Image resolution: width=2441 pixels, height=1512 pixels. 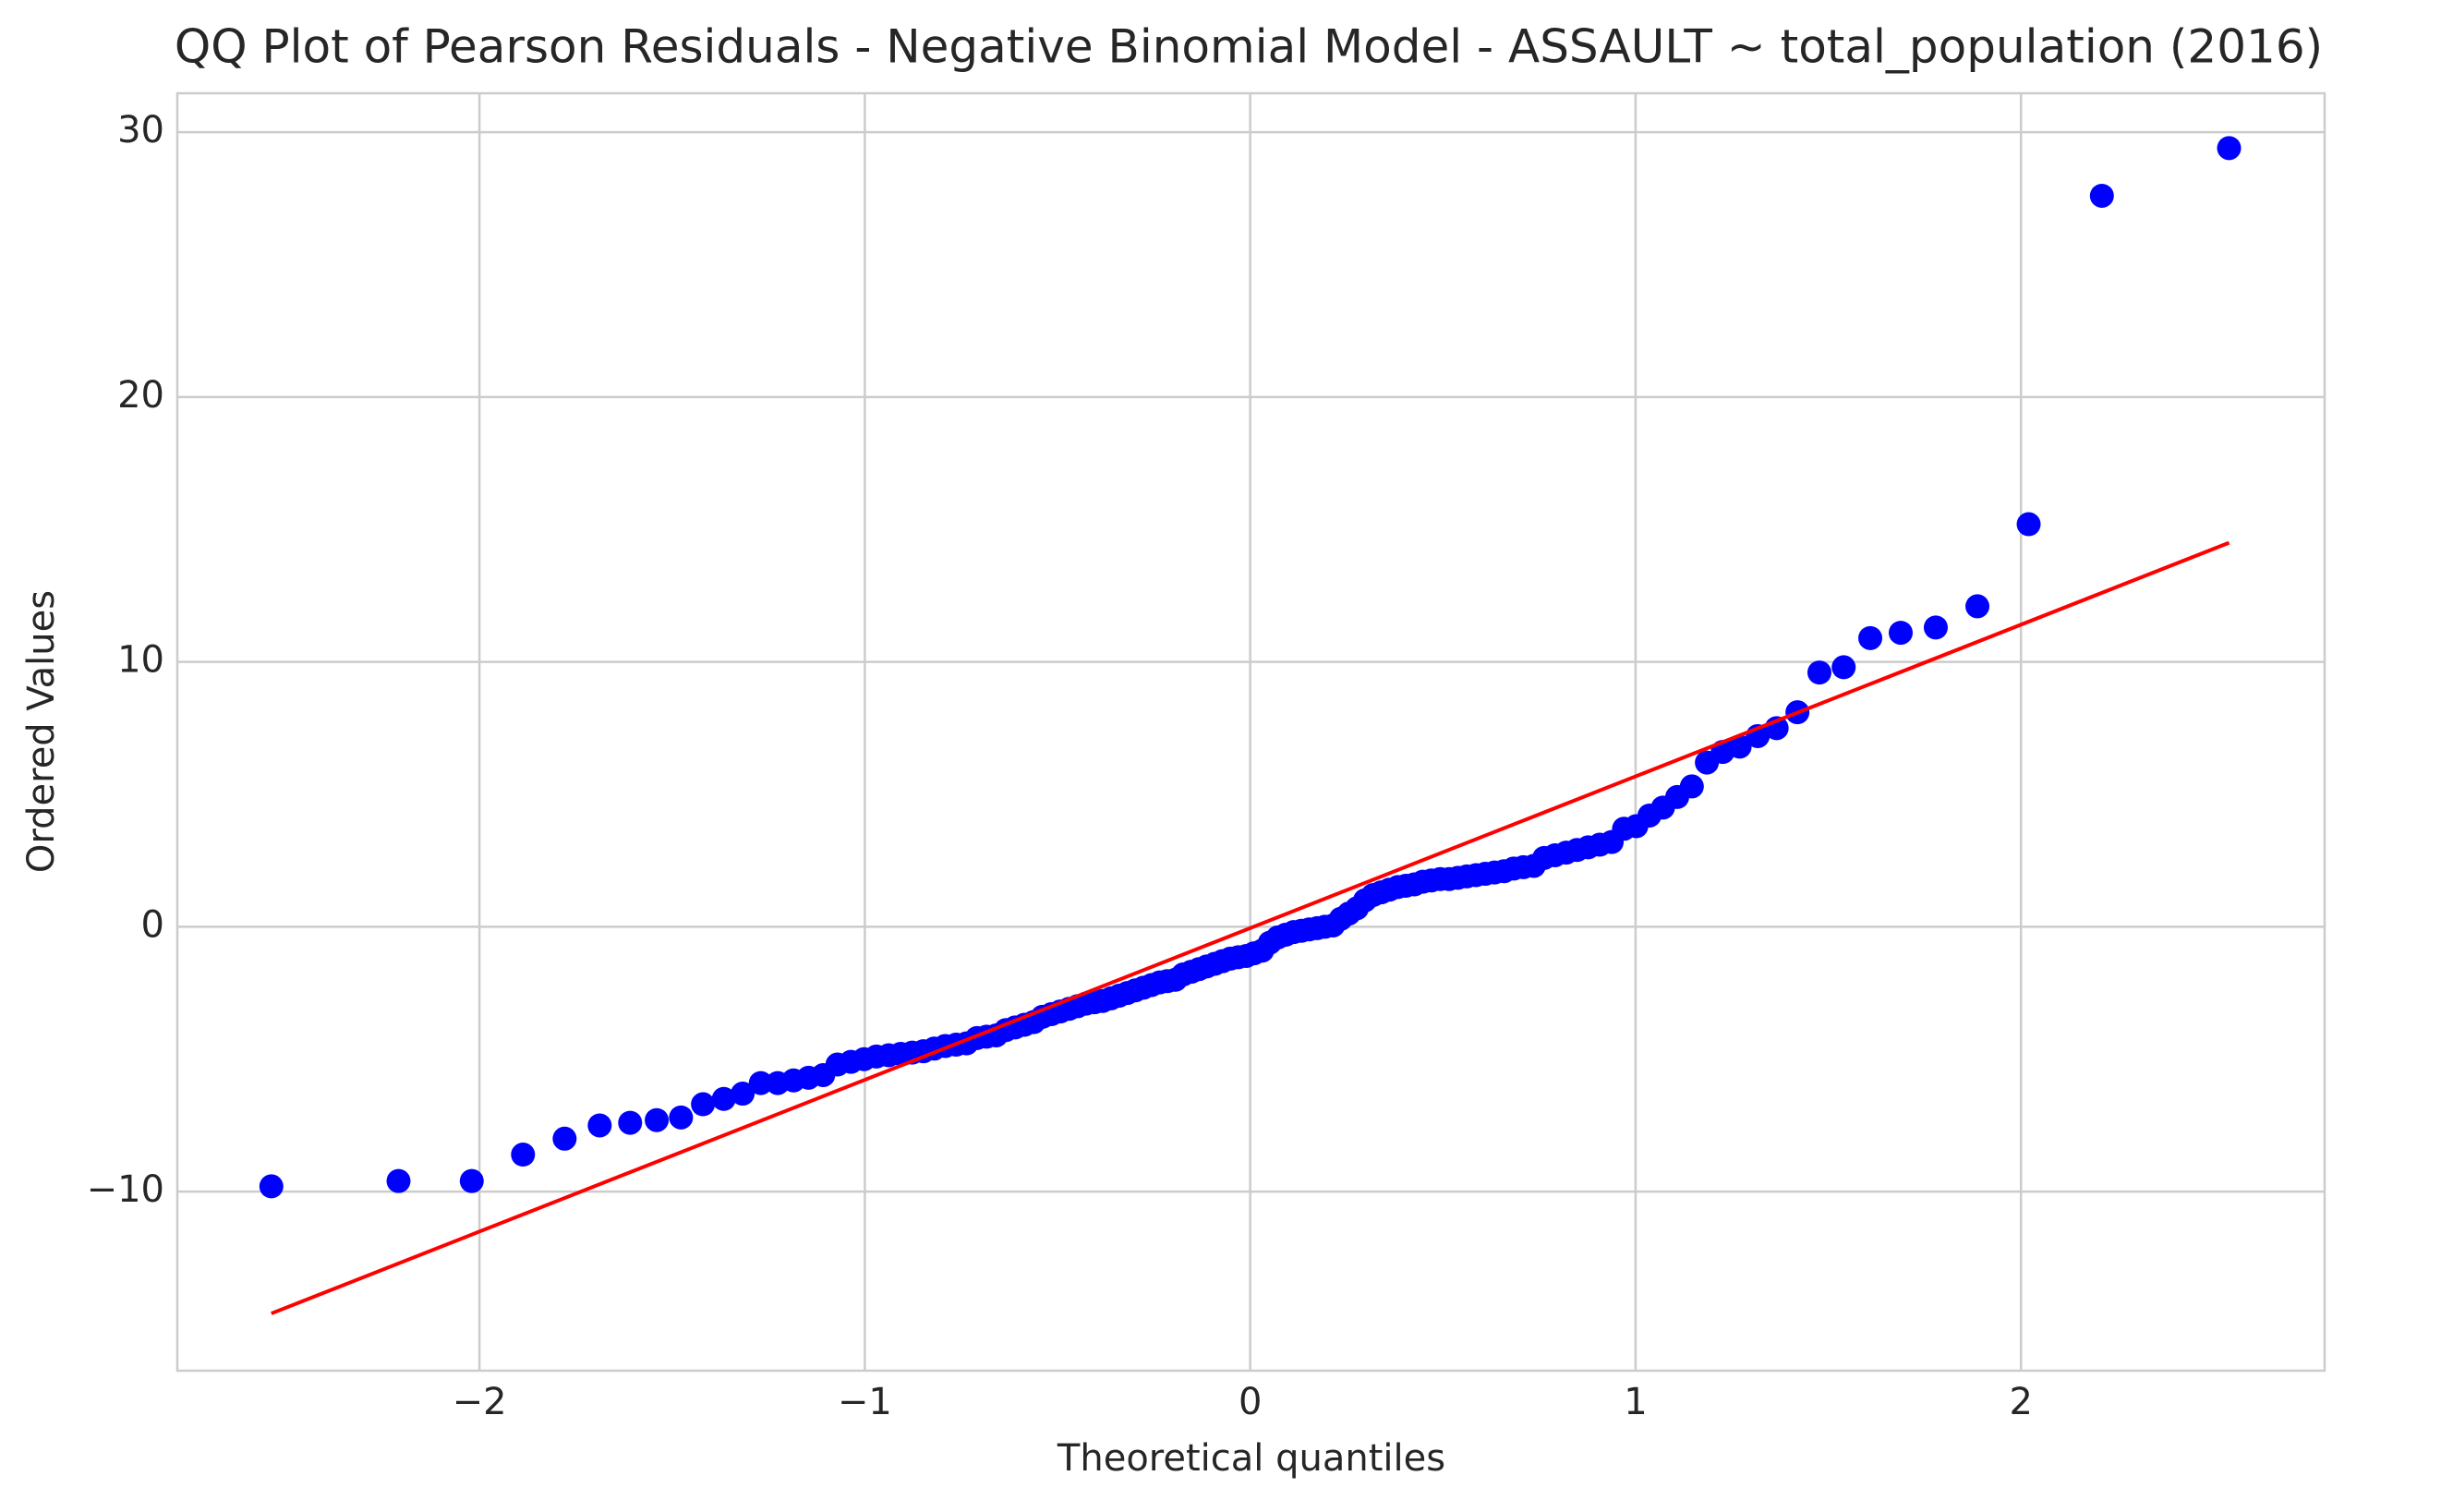 I want to click on x-tick-label: 0, so click(x=1250, y=1402).